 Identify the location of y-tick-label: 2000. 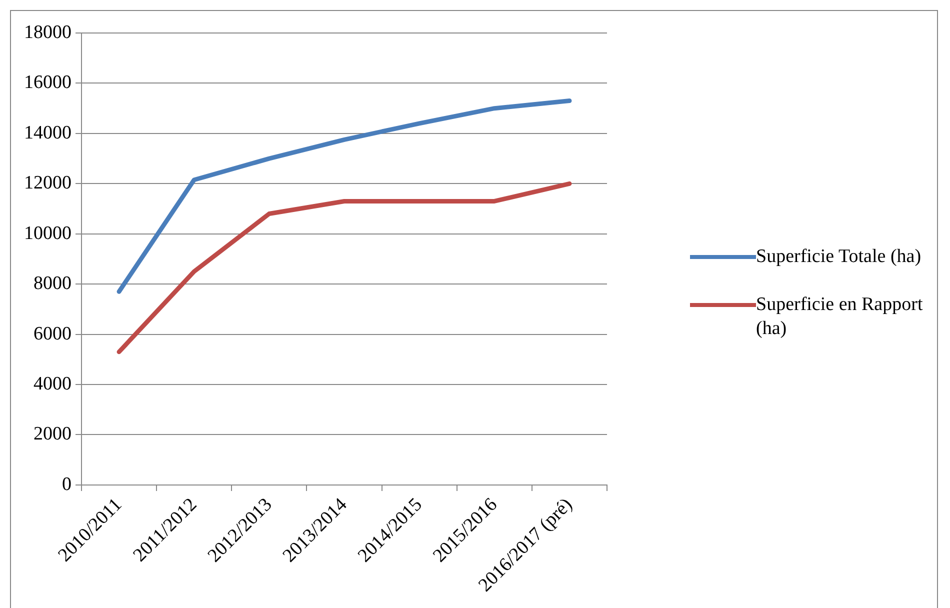
(53, 434).